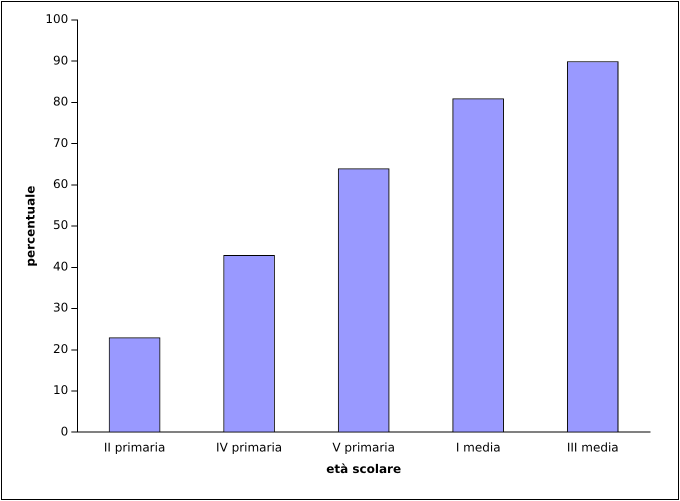  I want to click on y-tick-label: 70, so click(60, 143).